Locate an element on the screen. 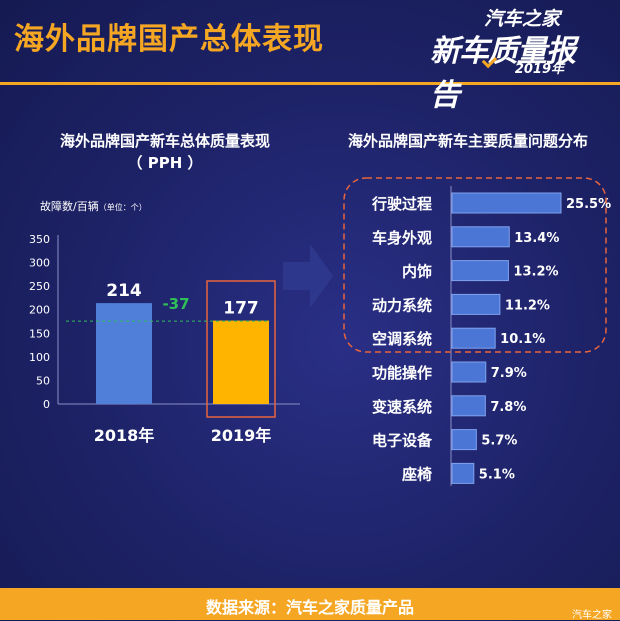 The image size is (620, 621). h-bar-value-label: 5.1% is located at coordinates (497, 474).